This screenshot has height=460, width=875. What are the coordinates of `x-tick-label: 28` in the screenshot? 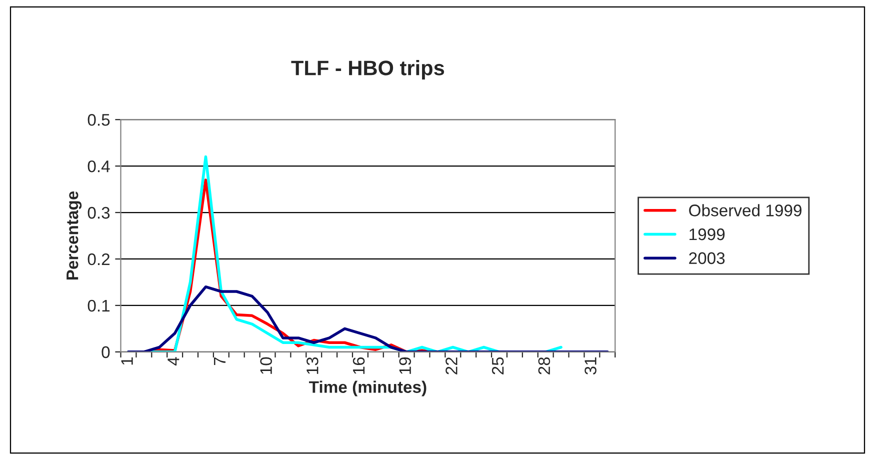 It's located at (544, 365).